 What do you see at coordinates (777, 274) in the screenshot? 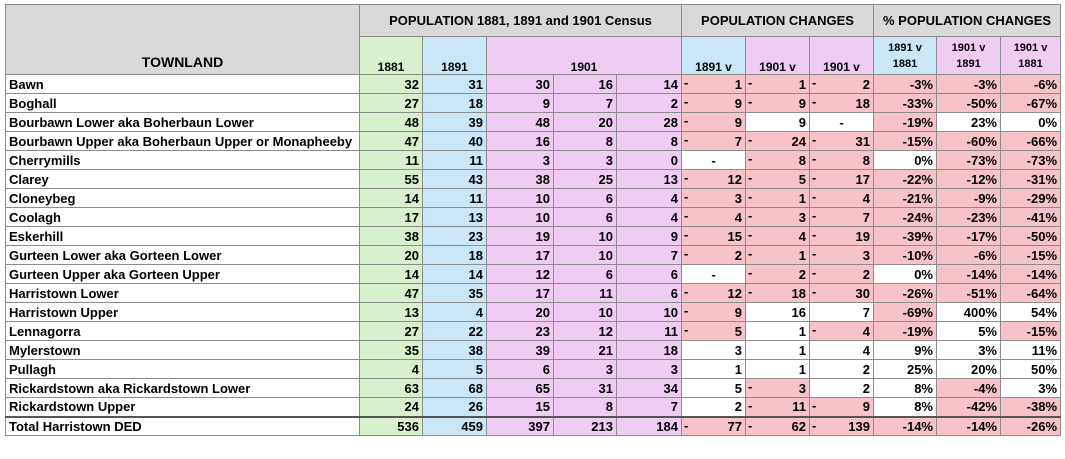
I see `change-1901-v-1891-cell: -2` at bounding box center [777, 274].